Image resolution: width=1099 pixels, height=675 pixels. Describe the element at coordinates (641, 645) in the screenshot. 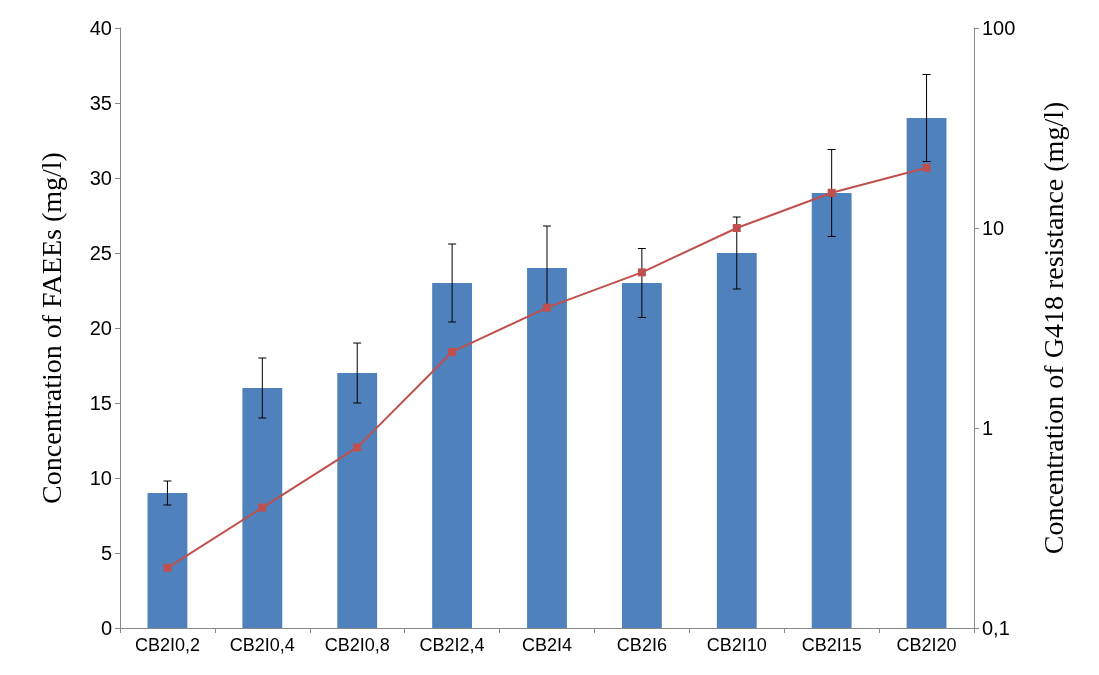

I see `x-tick-label: CB2I6` at that location.